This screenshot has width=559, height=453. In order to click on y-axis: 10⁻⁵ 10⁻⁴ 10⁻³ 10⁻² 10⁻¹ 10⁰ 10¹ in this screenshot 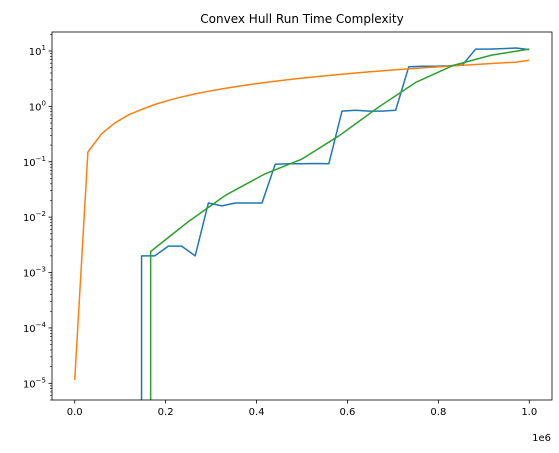, I will do `click(37, 217)`.